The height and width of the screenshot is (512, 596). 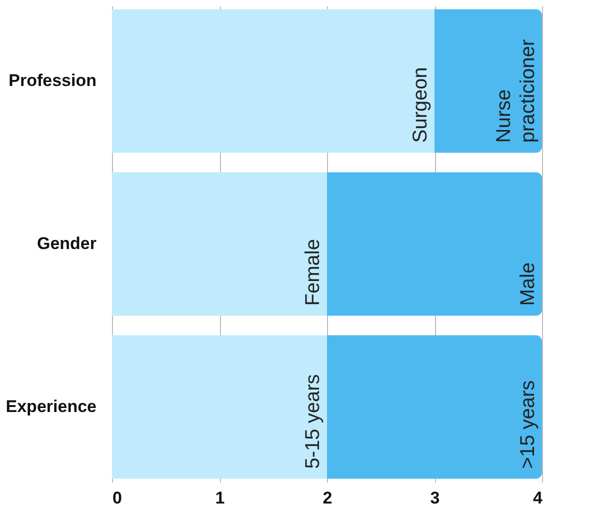 What do you see at coordinates (51, 406) in the screenshot?
I see `y-tick-label: Experience` at bounding box center [51, 406].